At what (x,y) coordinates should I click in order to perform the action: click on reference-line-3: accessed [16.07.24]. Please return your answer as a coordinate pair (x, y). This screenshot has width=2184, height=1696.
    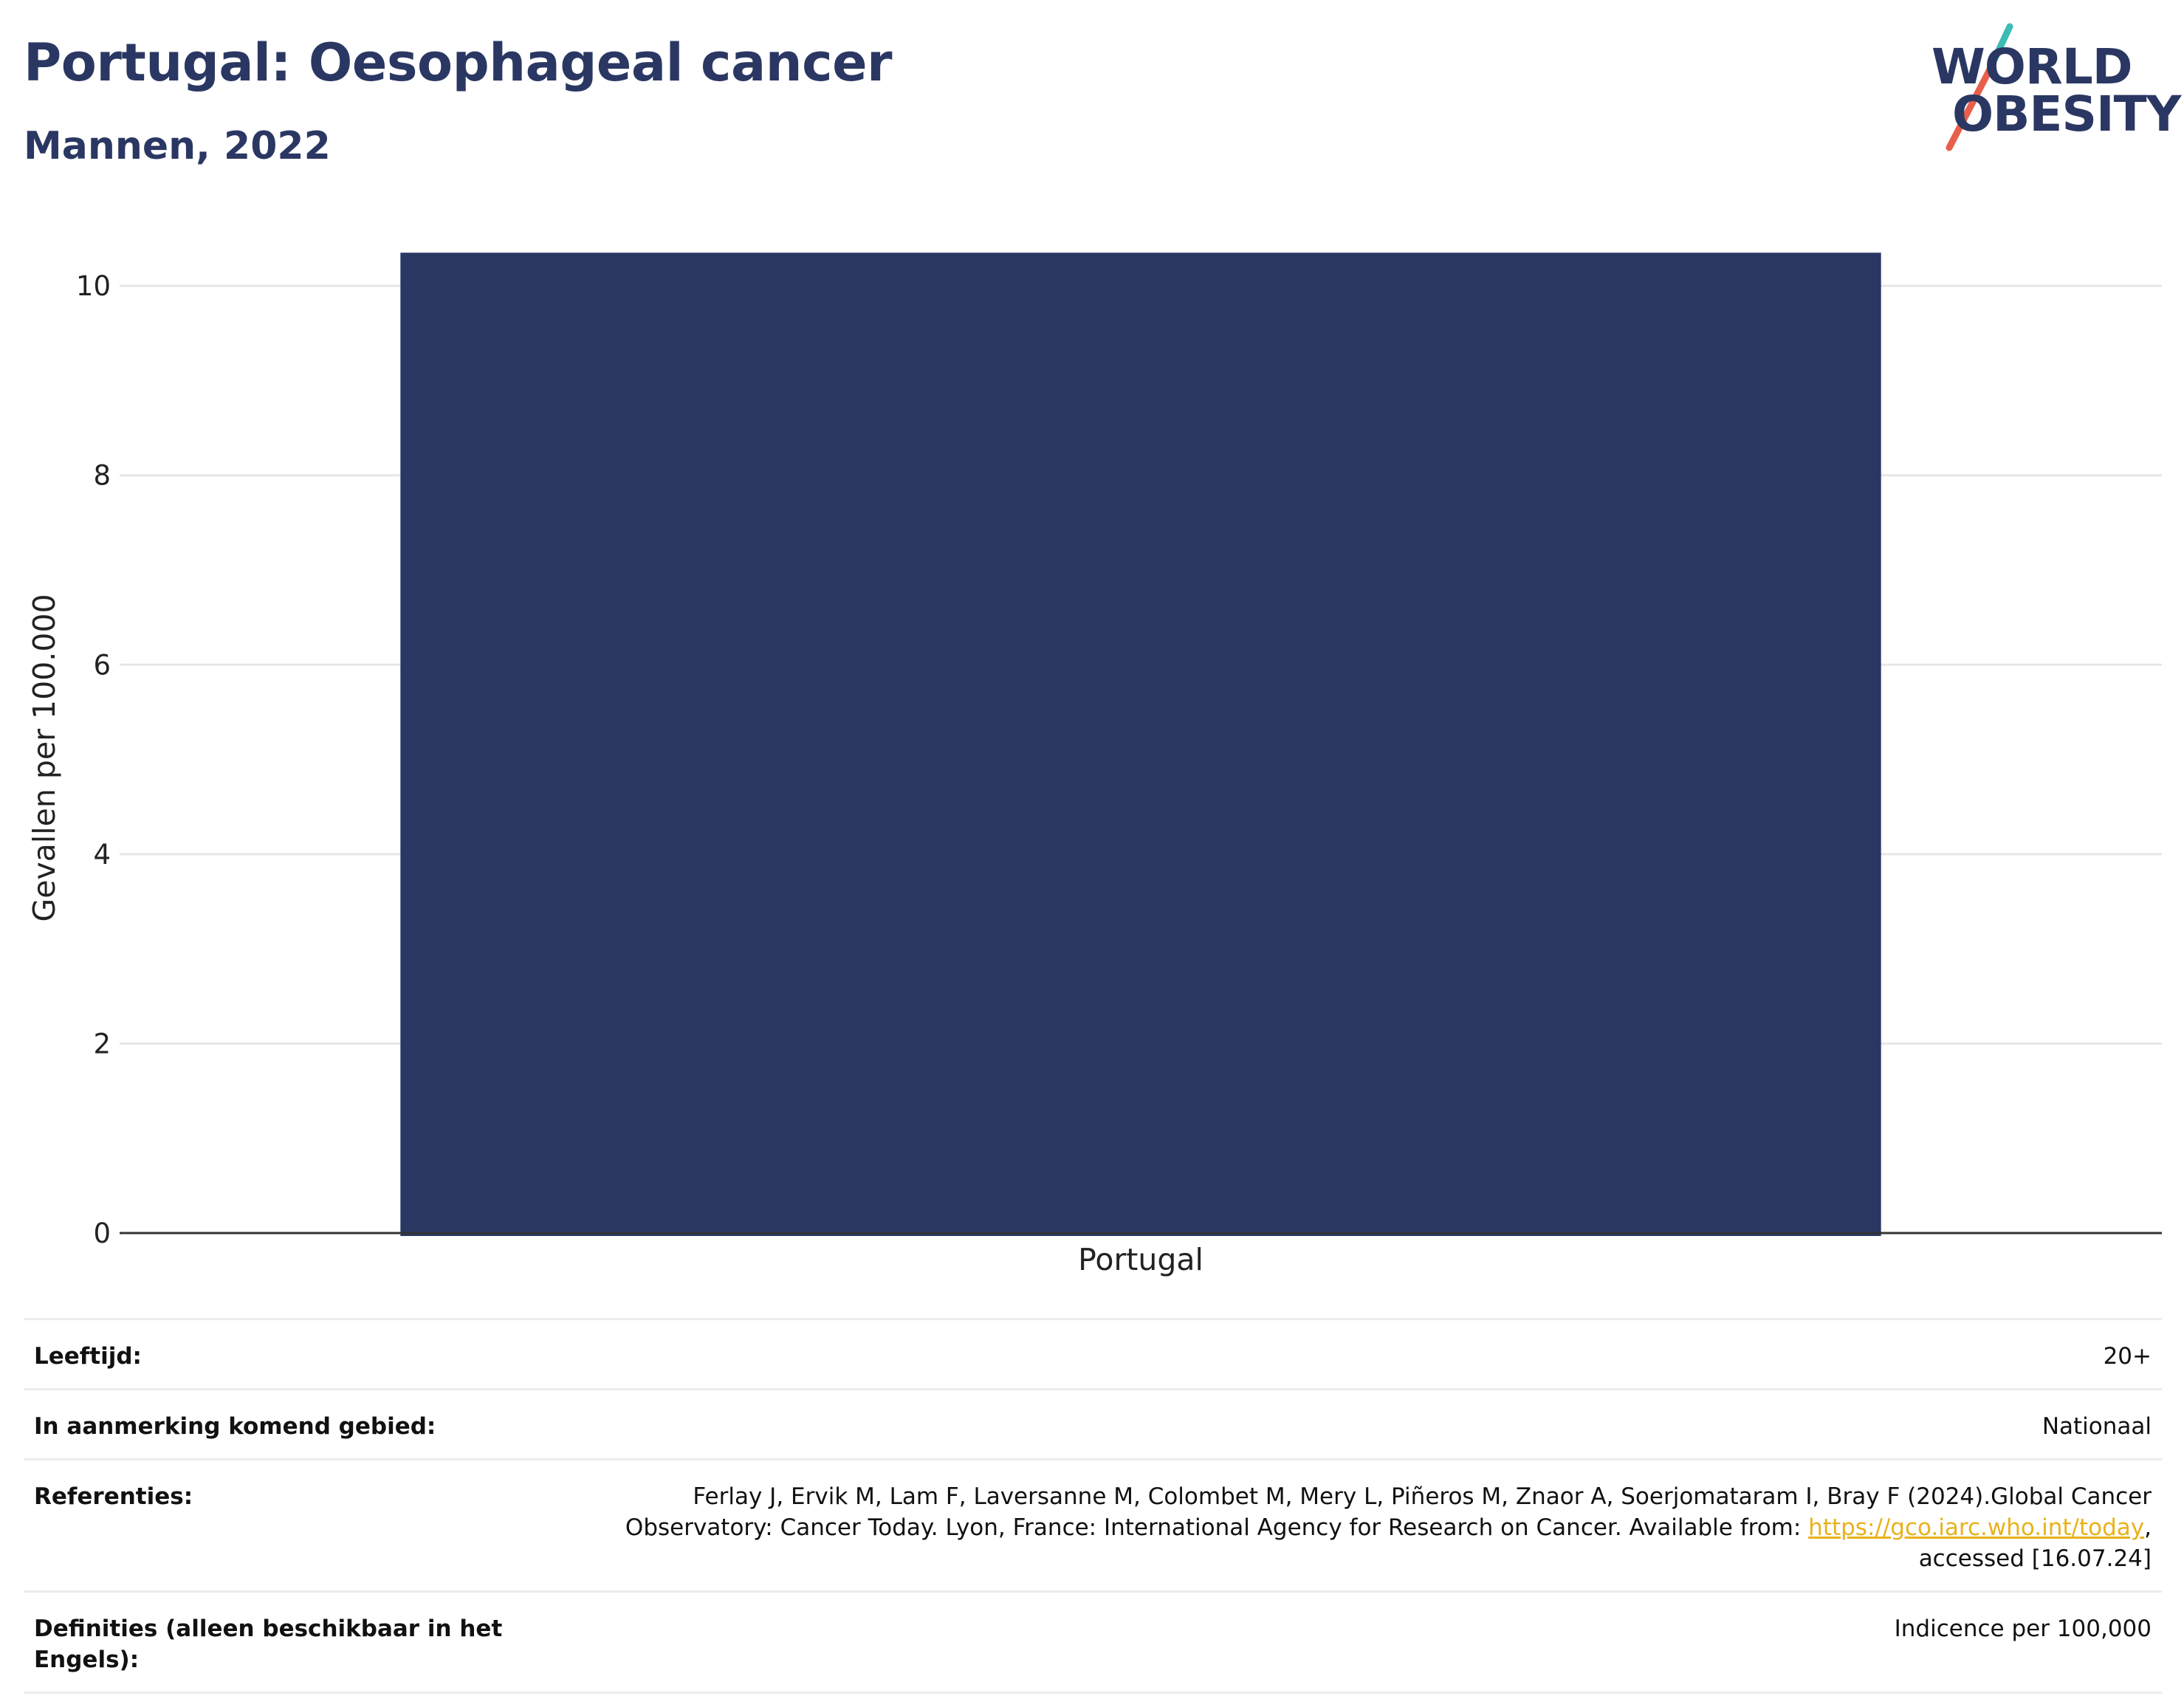
    Looking at the image, I should click on (2035, 1558).